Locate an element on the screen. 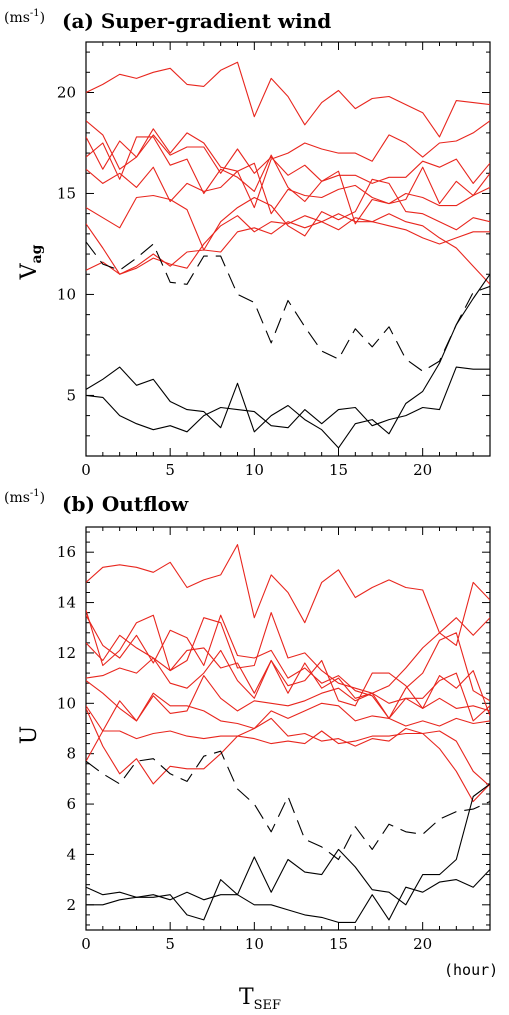 Image resolution: width=509 pixels, height=1015 pixels. panel-a-y-tick-label: 15 is located at coordinates (66, 193).